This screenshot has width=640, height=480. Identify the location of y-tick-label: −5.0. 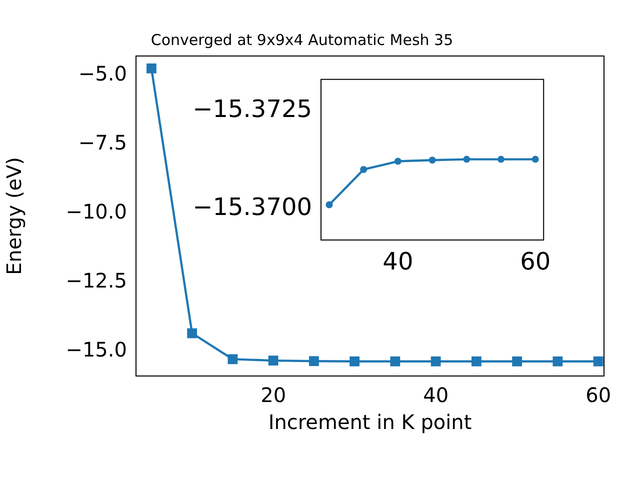
(102, 74).